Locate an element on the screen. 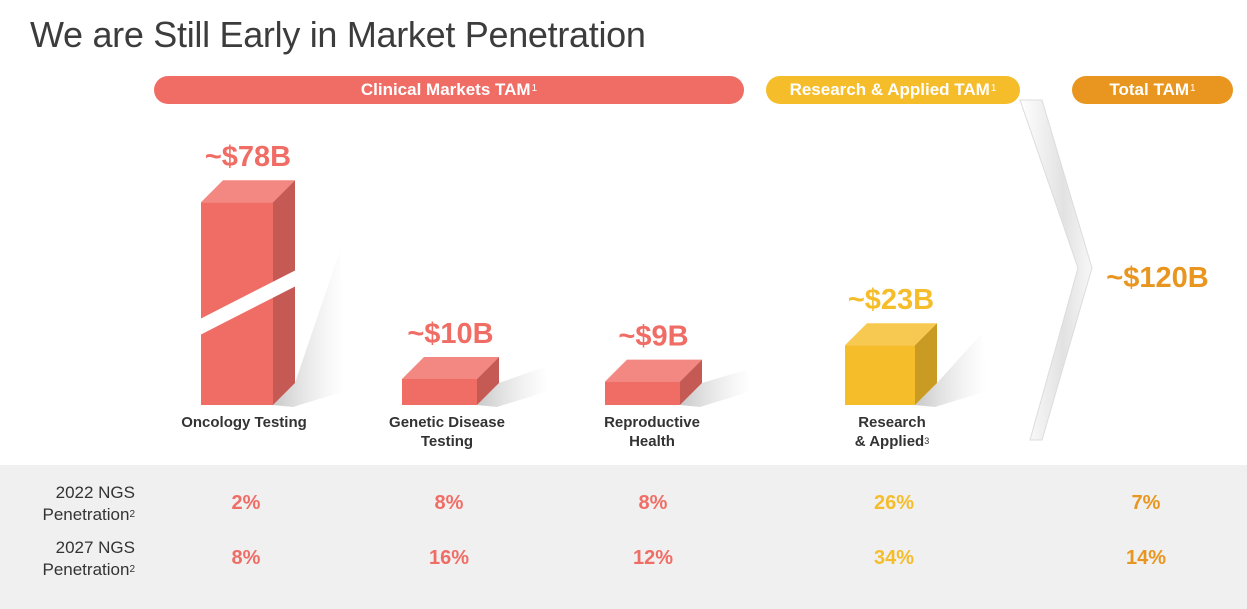  page-title: We are Still Early in Market Penetration is located at coordinates (338, 34).